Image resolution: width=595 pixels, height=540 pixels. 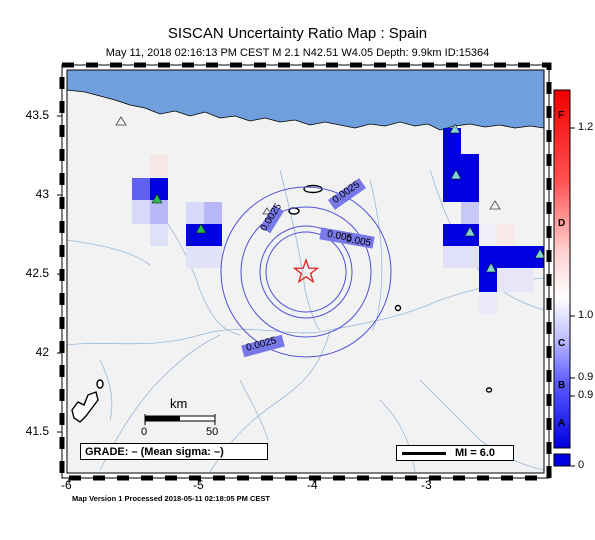 I want to click on scale-bar, so click(x=180, y=419).